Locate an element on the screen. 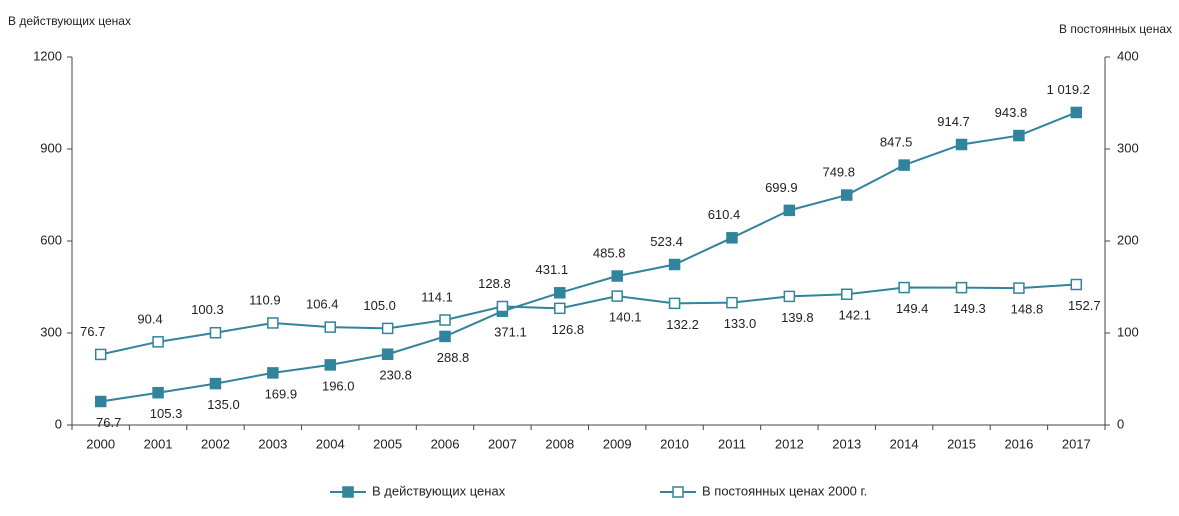  data-label: 105.0 is located at coordinates (379, 305).